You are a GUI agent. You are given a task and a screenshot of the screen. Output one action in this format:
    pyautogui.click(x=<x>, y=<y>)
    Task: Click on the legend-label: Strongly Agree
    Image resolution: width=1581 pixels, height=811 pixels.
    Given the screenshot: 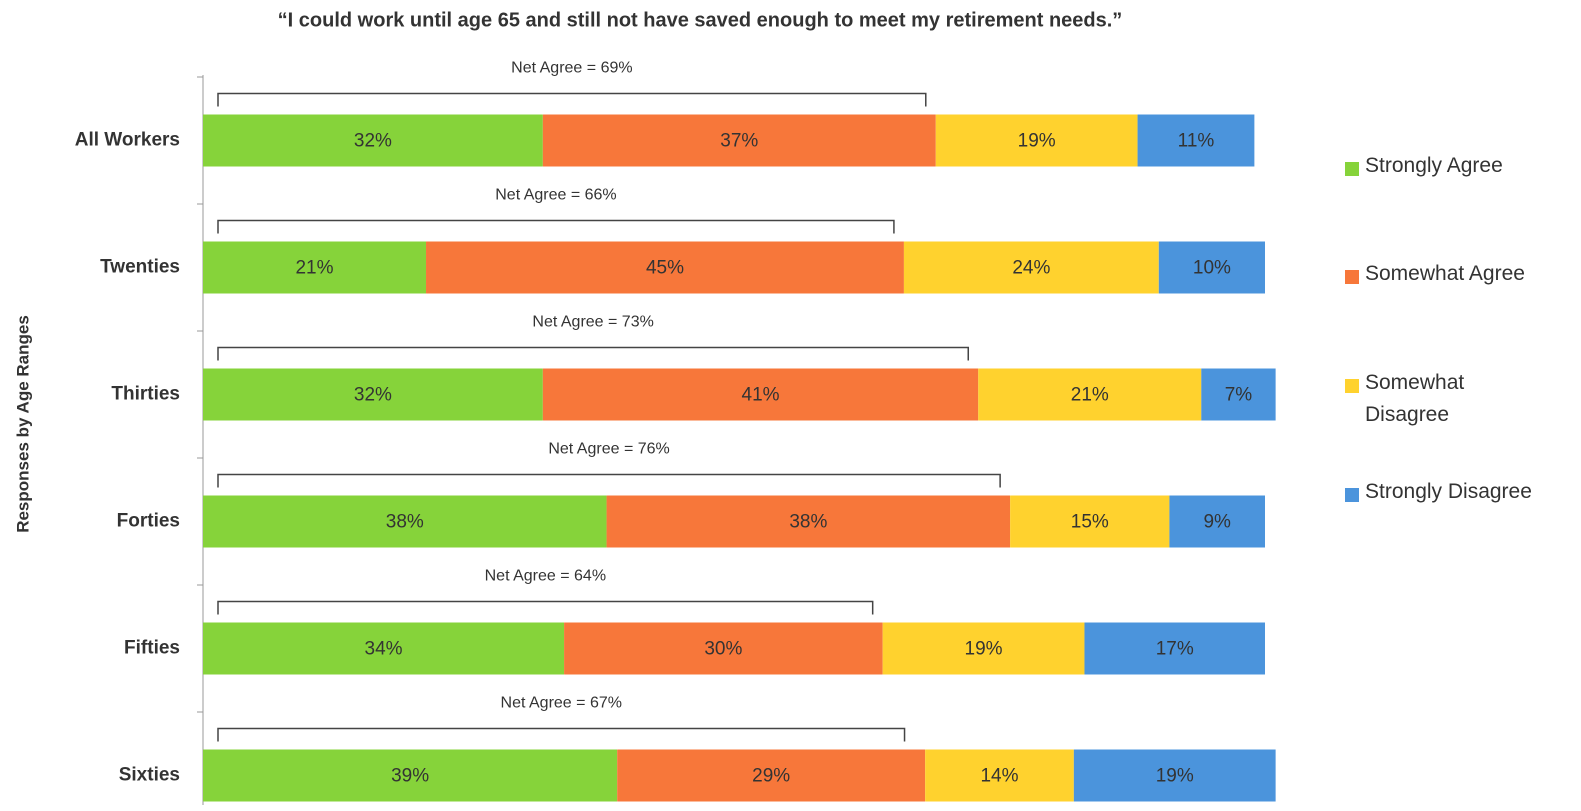 What is the action you would take?
    pyautogui.click(x=1434, y=165)
    